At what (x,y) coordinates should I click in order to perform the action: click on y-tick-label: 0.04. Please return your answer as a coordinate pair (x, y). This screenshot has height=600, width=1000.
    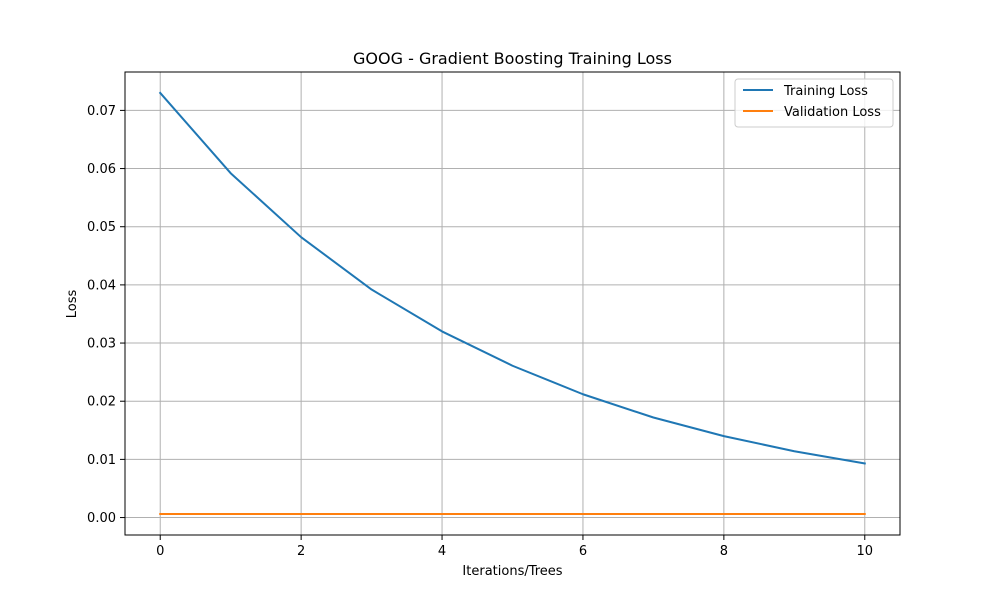
    Looking at the image, I should click on (101, 285).